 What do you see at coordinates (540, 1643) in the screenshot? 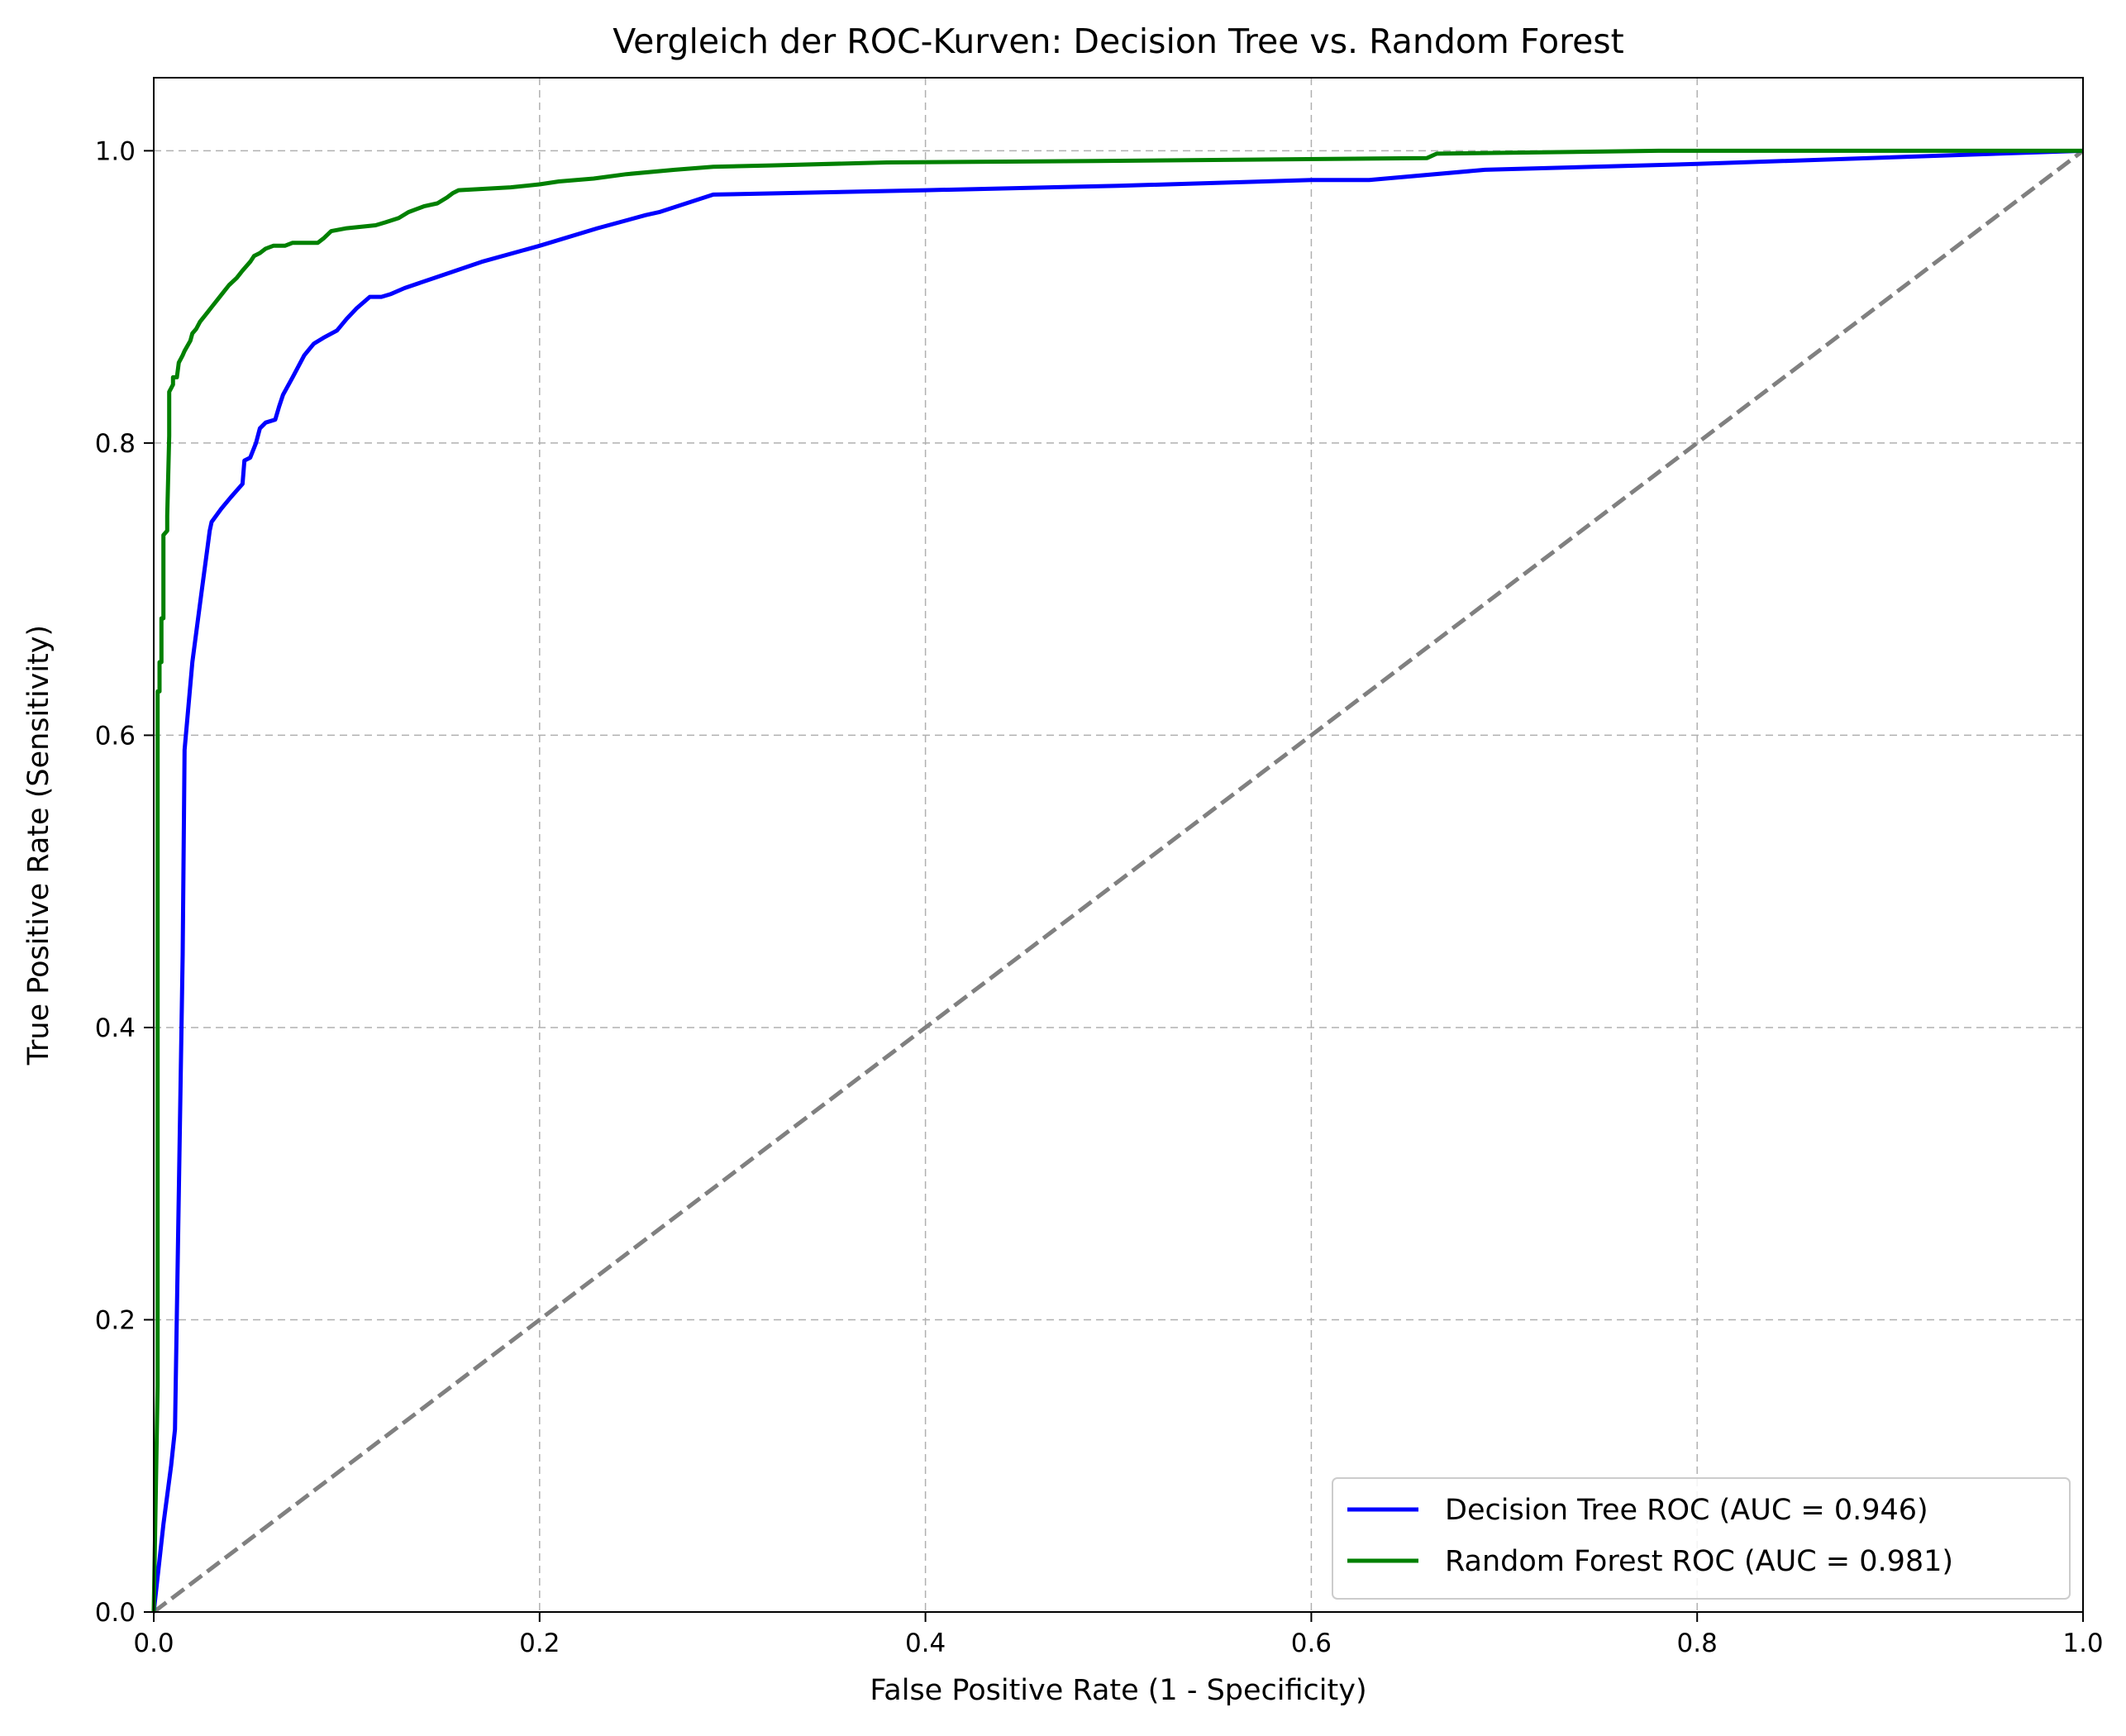
I see `x-tick-label: 0.2` at bounding box center [540, 1643].